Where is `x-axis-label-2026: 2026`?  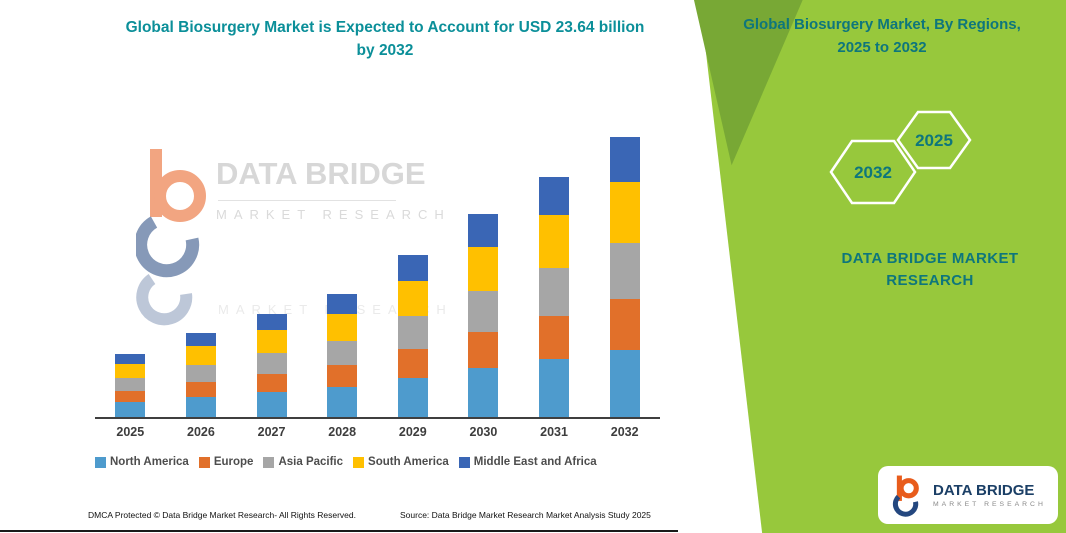
x-axis-label-2026: 2026 is located at coordinates (201, 432).